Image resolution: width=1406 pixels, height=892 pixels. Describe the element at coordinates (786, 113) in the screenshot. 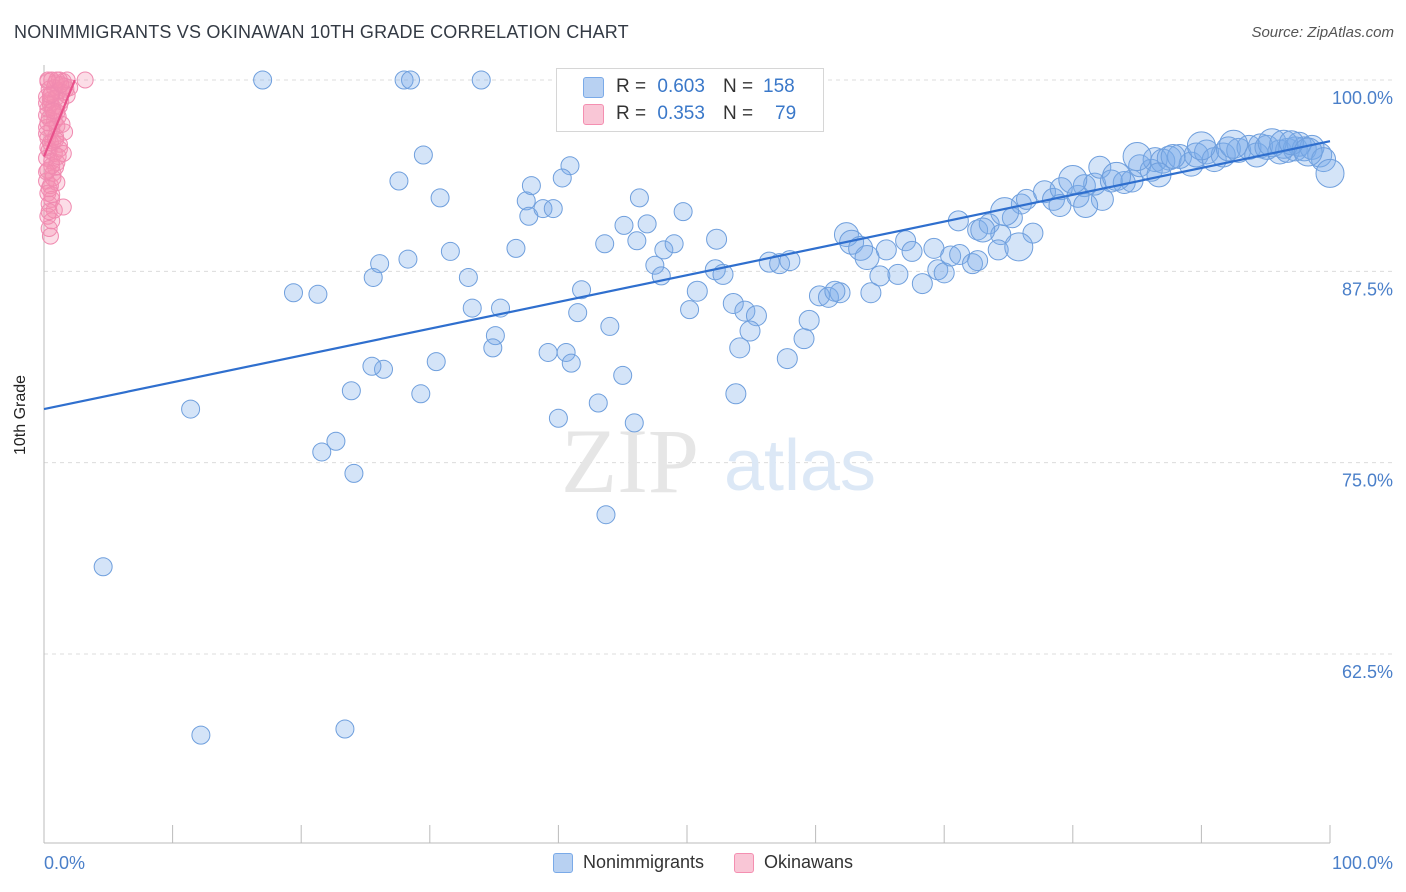

I see `n-value: 79` at that location.